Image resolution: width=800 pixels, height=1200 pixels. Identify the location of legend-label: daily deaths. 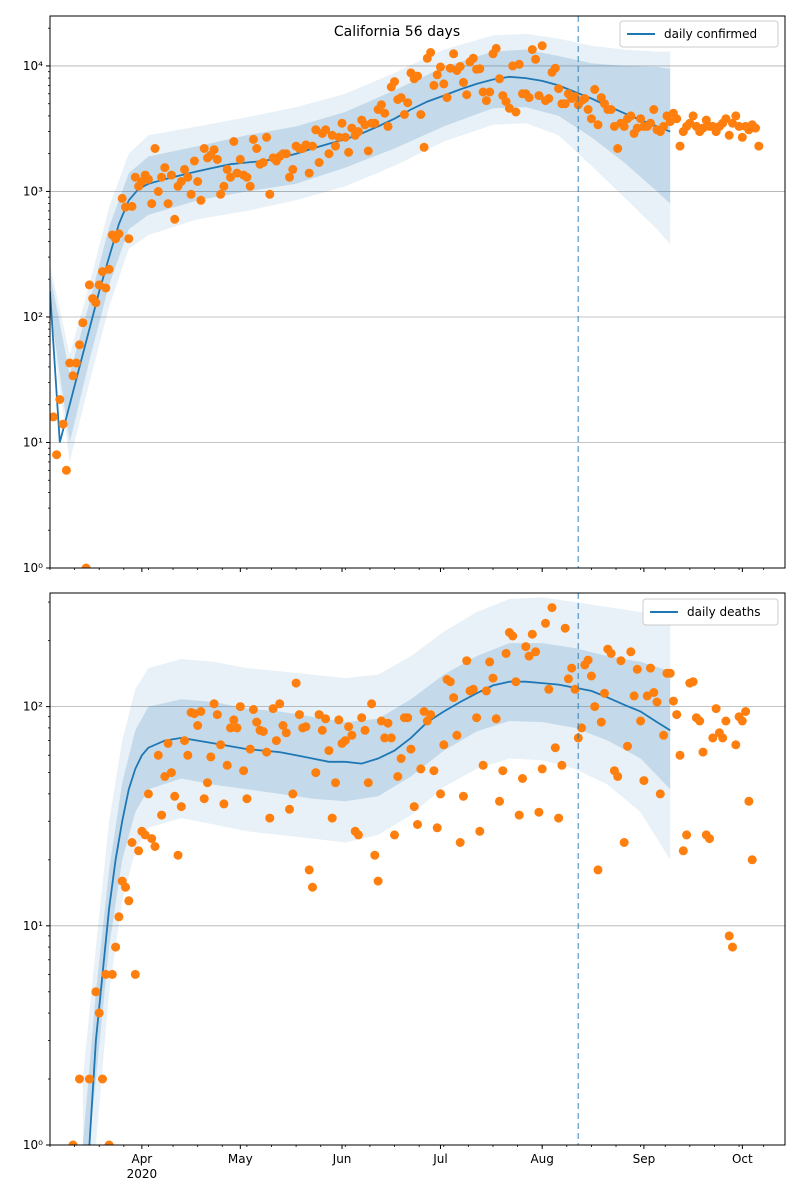
(723, 612).